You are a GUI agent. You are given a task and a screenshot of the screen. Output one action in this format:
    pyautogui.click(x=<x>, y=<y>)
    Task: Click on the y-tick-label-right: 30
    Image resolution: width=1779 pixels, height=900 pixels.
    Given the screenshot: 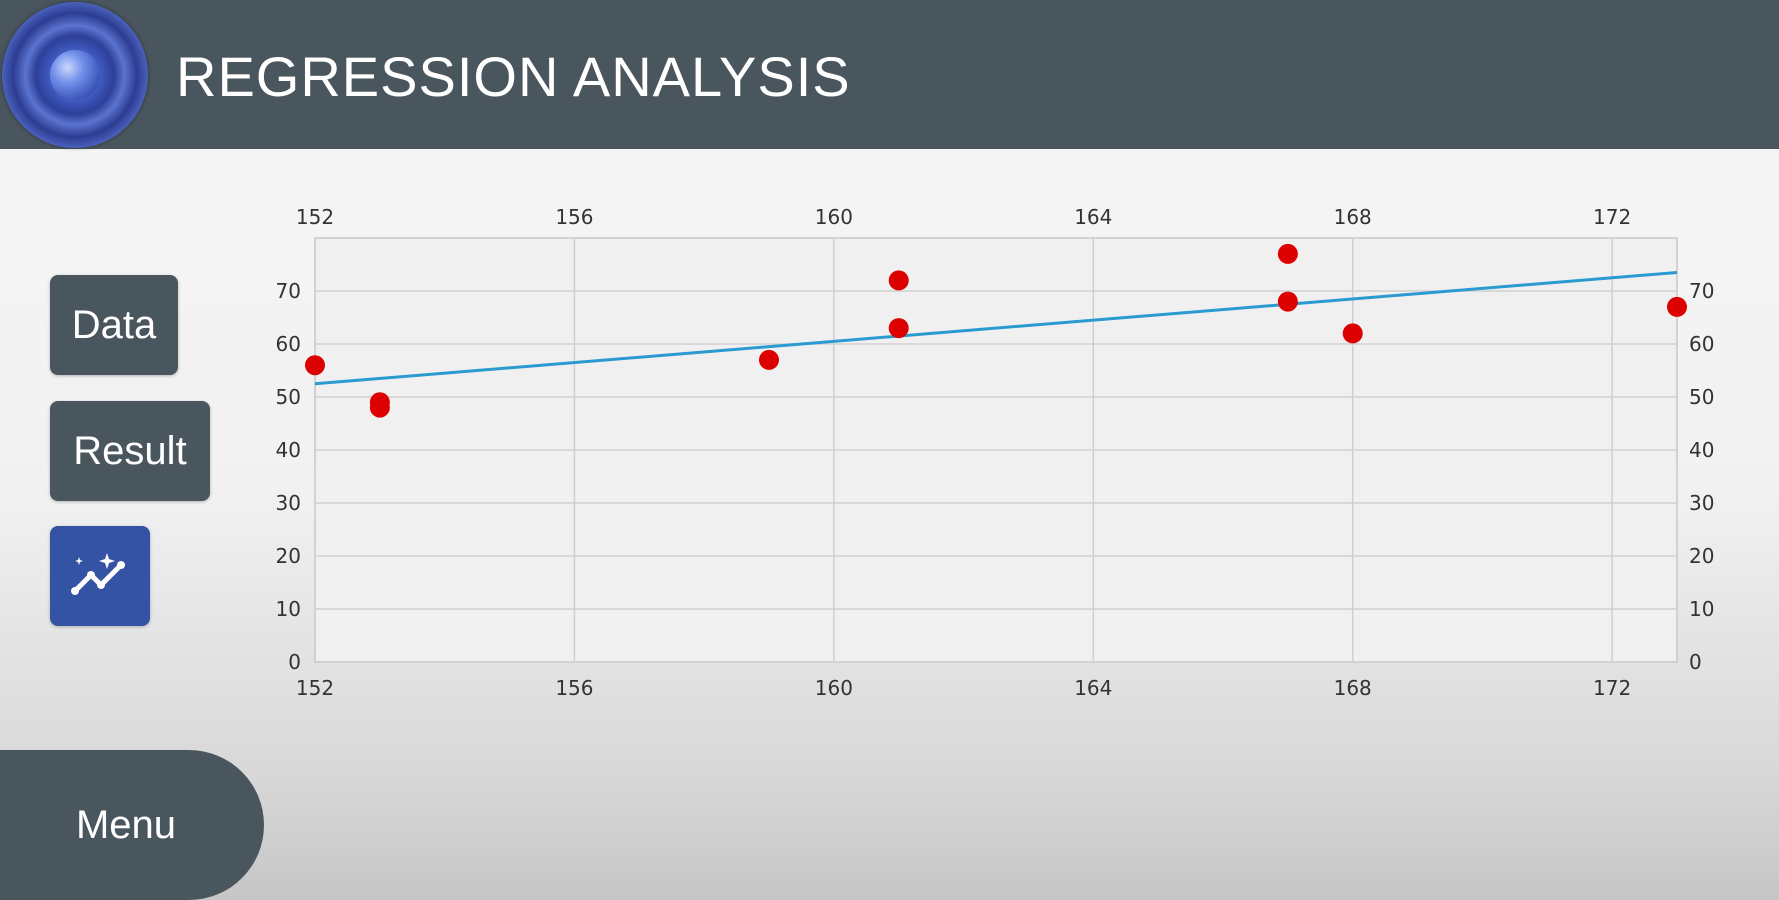 What is the action you would take?
    pyautogui.click(x=1701, y=503)
    